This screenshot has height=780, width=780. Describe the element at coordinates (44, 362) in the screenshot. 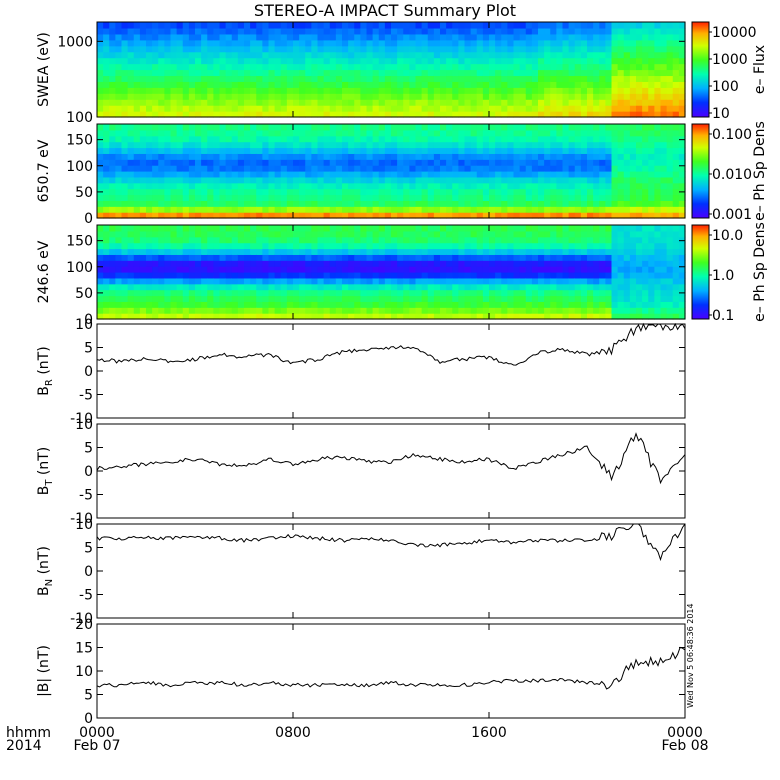

I see `y-axis-label-unit: (nT)` at that location.